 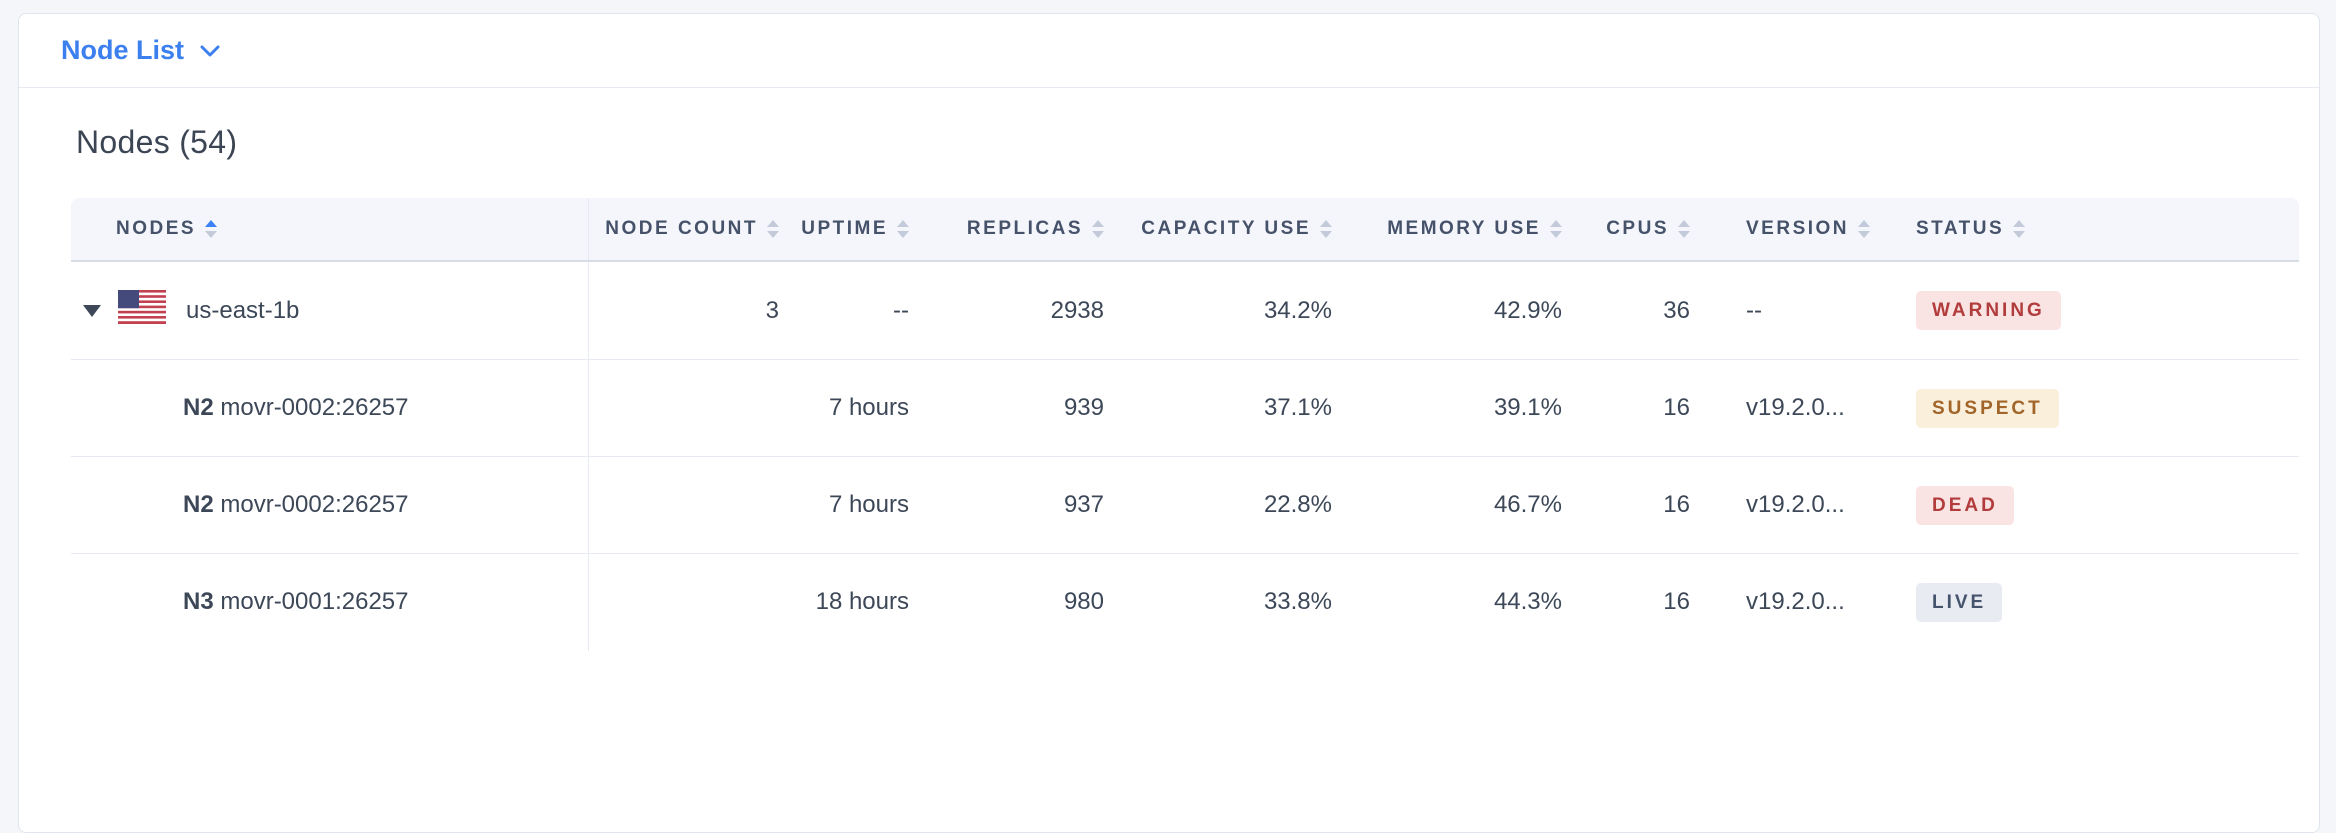 I want to click on column-header-memory-use: MEMORY USE, so click(x=1461, y=230).